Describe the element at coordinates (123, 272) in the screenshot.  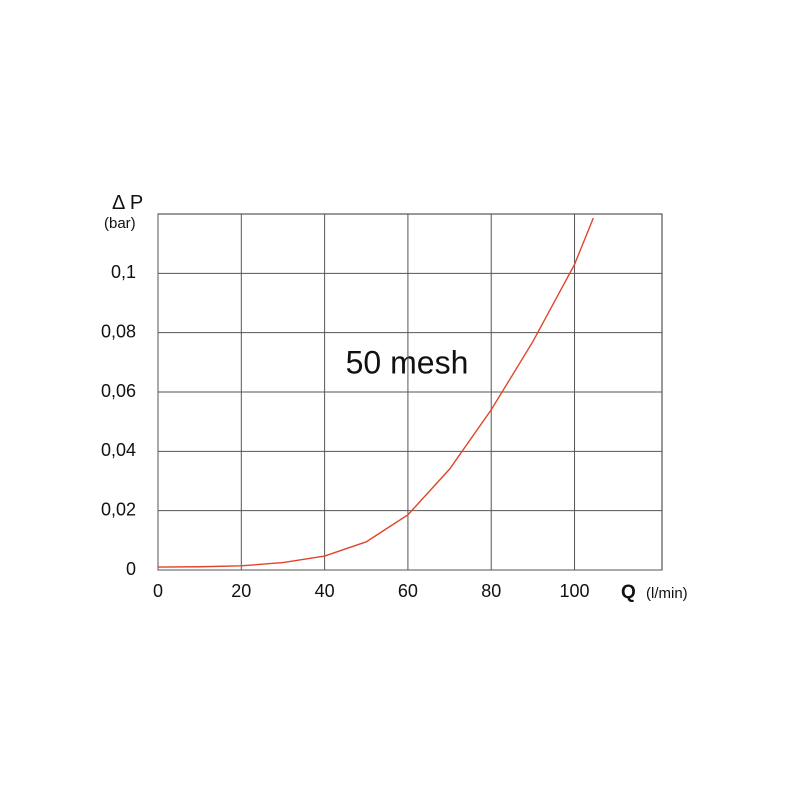
I see `y-tick-label: 0,1` at that location.